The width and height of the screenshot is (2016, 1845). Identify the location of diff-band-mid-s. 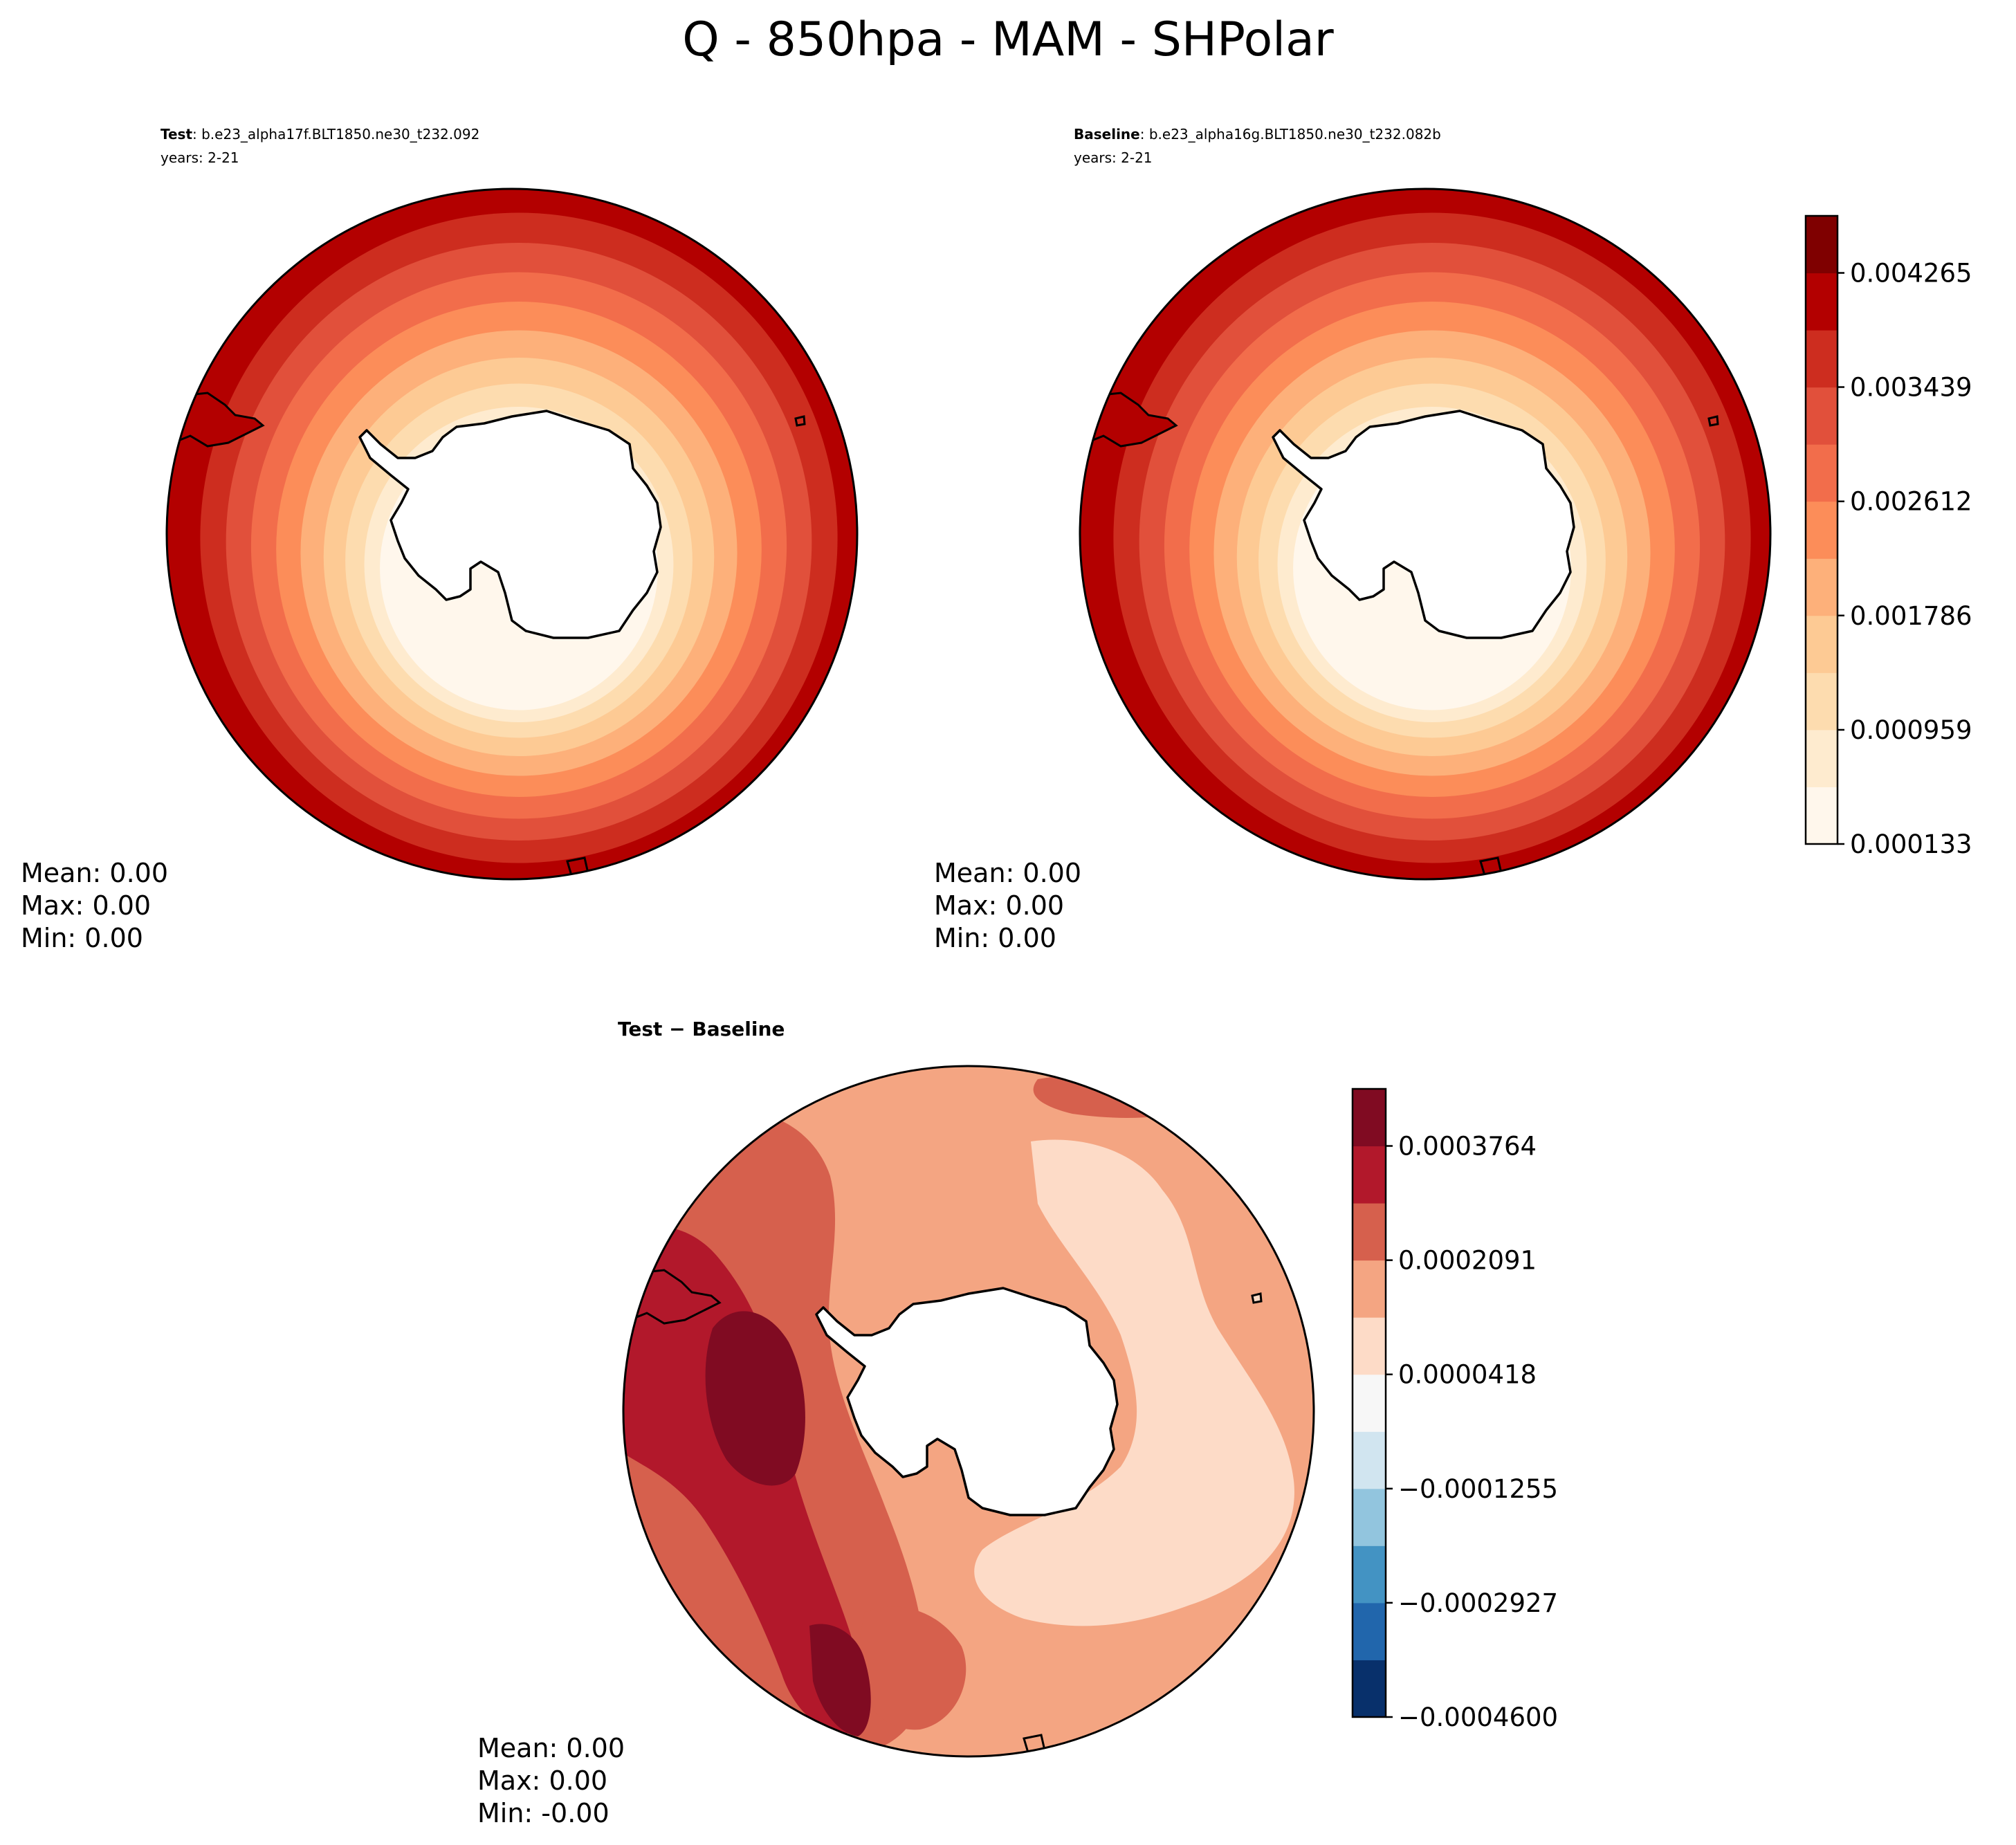
(910, 1668).